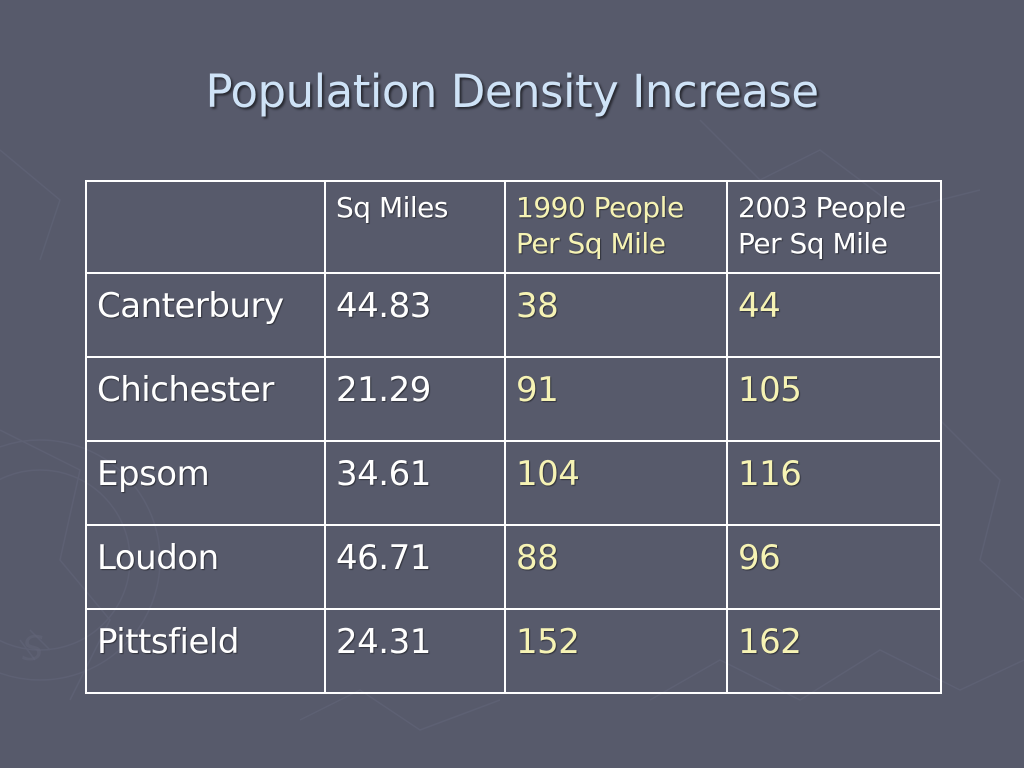 The image size is (1024, 768). What do you see at coordinates (33, 649) in the screenshot?
I see `svg-text: S` at bounding box center [33, 649].